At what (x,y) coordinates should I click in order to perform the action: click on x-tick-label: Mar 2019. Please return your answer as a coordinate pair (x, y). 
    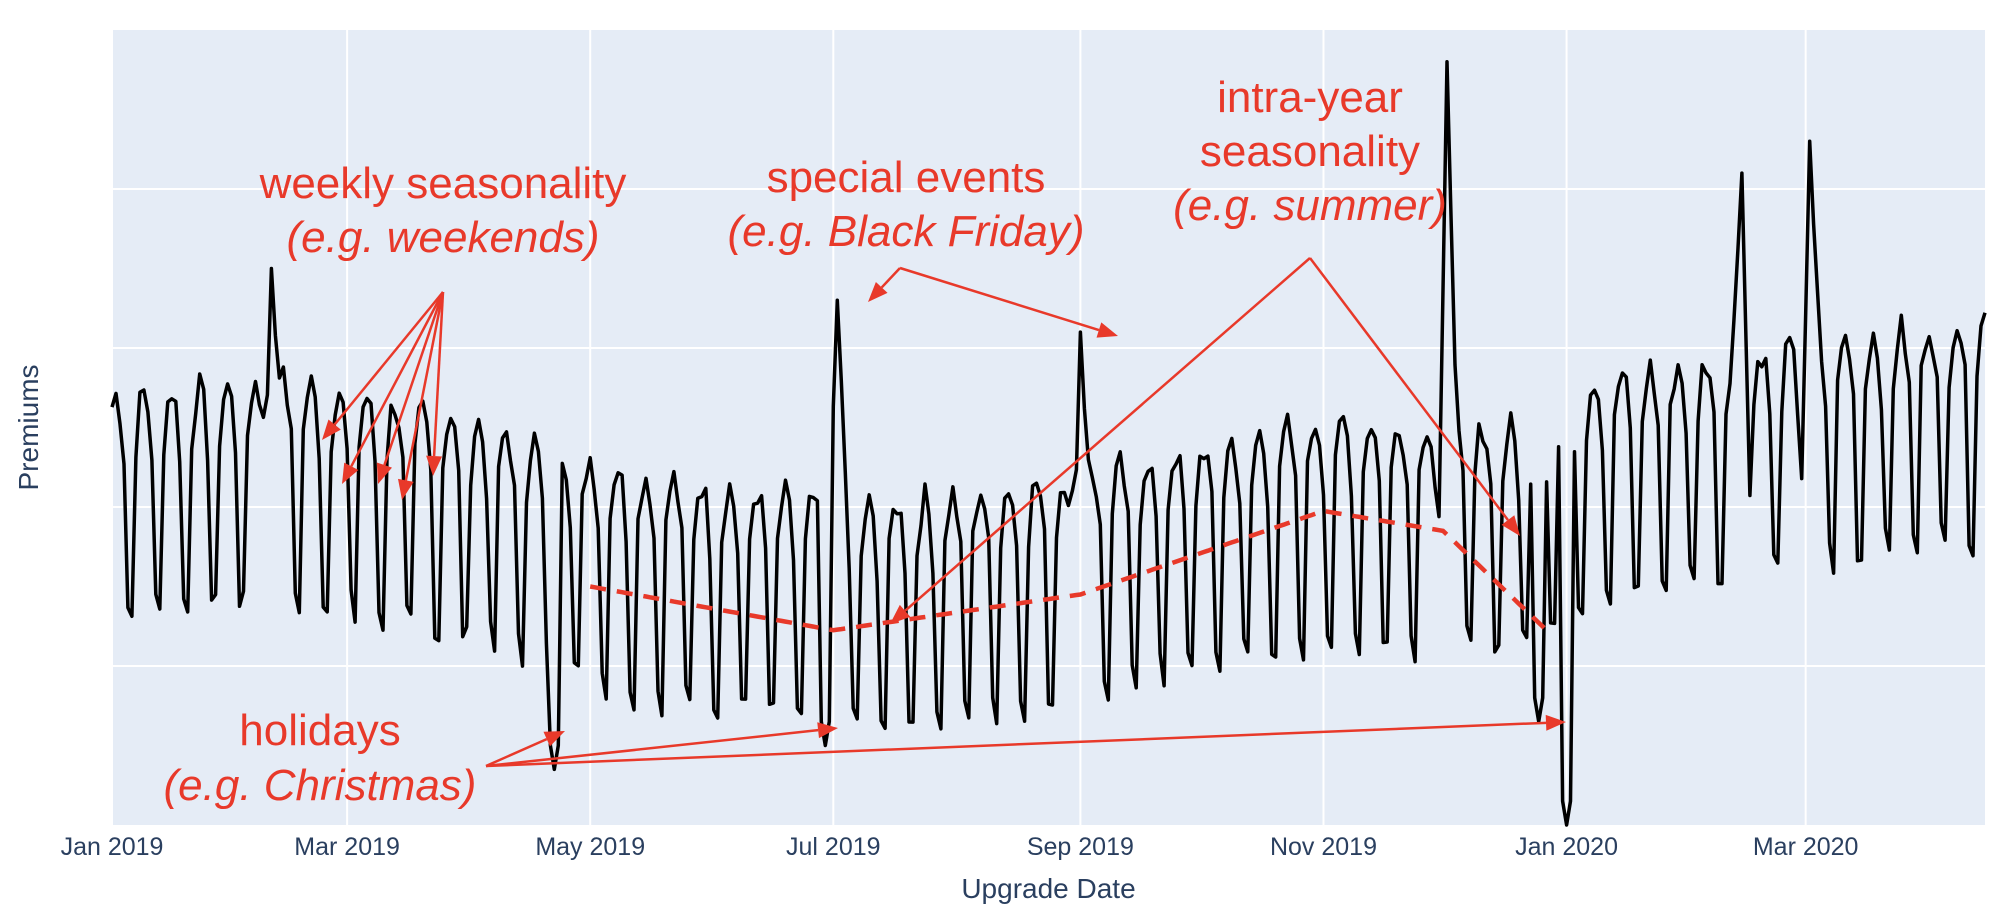
    Looking at the image, I should click on (347, 847).